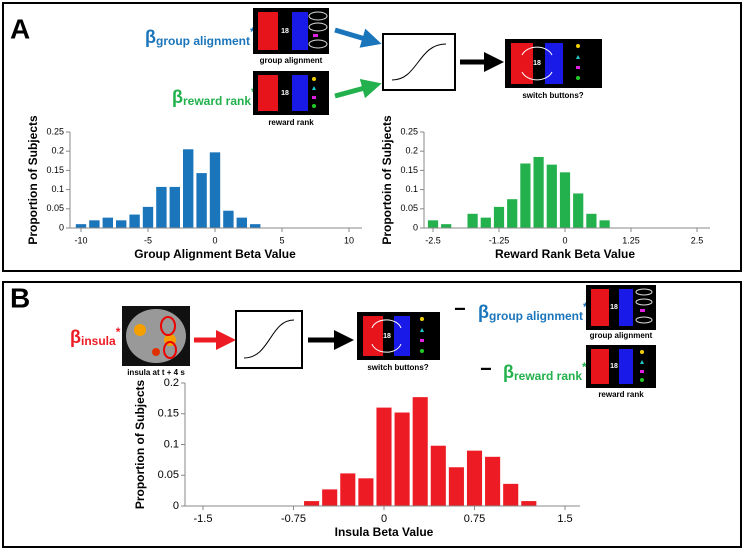  I want to click on caption: group alignment, so click(621, 335).